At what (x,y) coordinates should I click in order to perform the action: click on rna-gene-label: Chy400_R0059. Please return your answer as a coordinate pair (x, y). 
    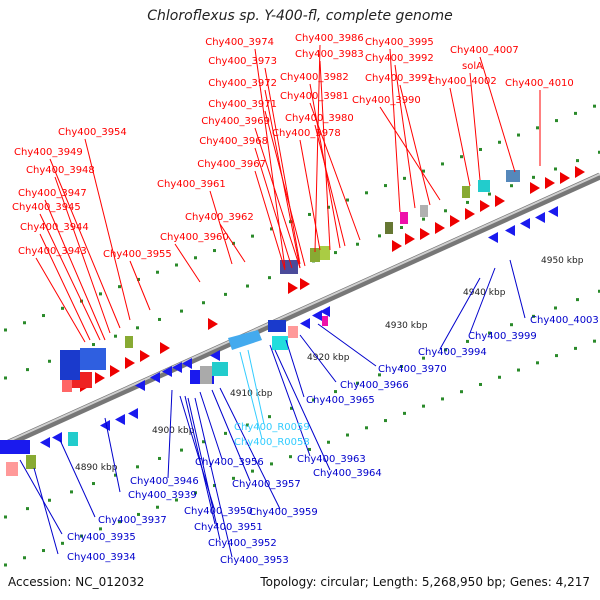
    Looking at the image, I should click on (272, 427).